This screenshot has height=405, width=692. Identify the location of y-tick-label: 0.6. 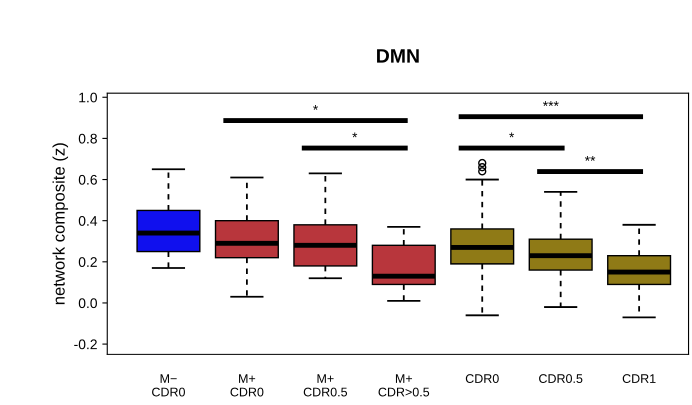
(87, 179).